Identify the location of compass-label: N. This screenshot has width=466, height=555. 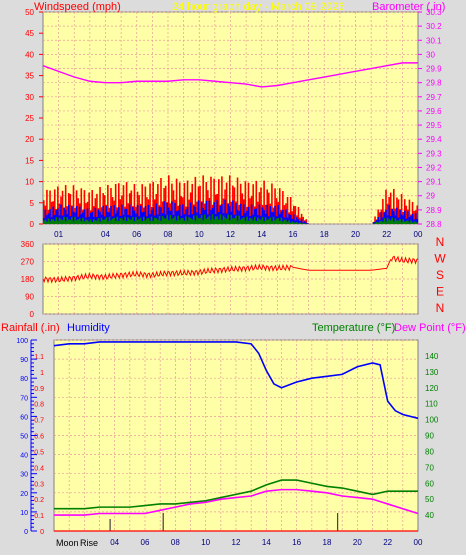
(440, 242).